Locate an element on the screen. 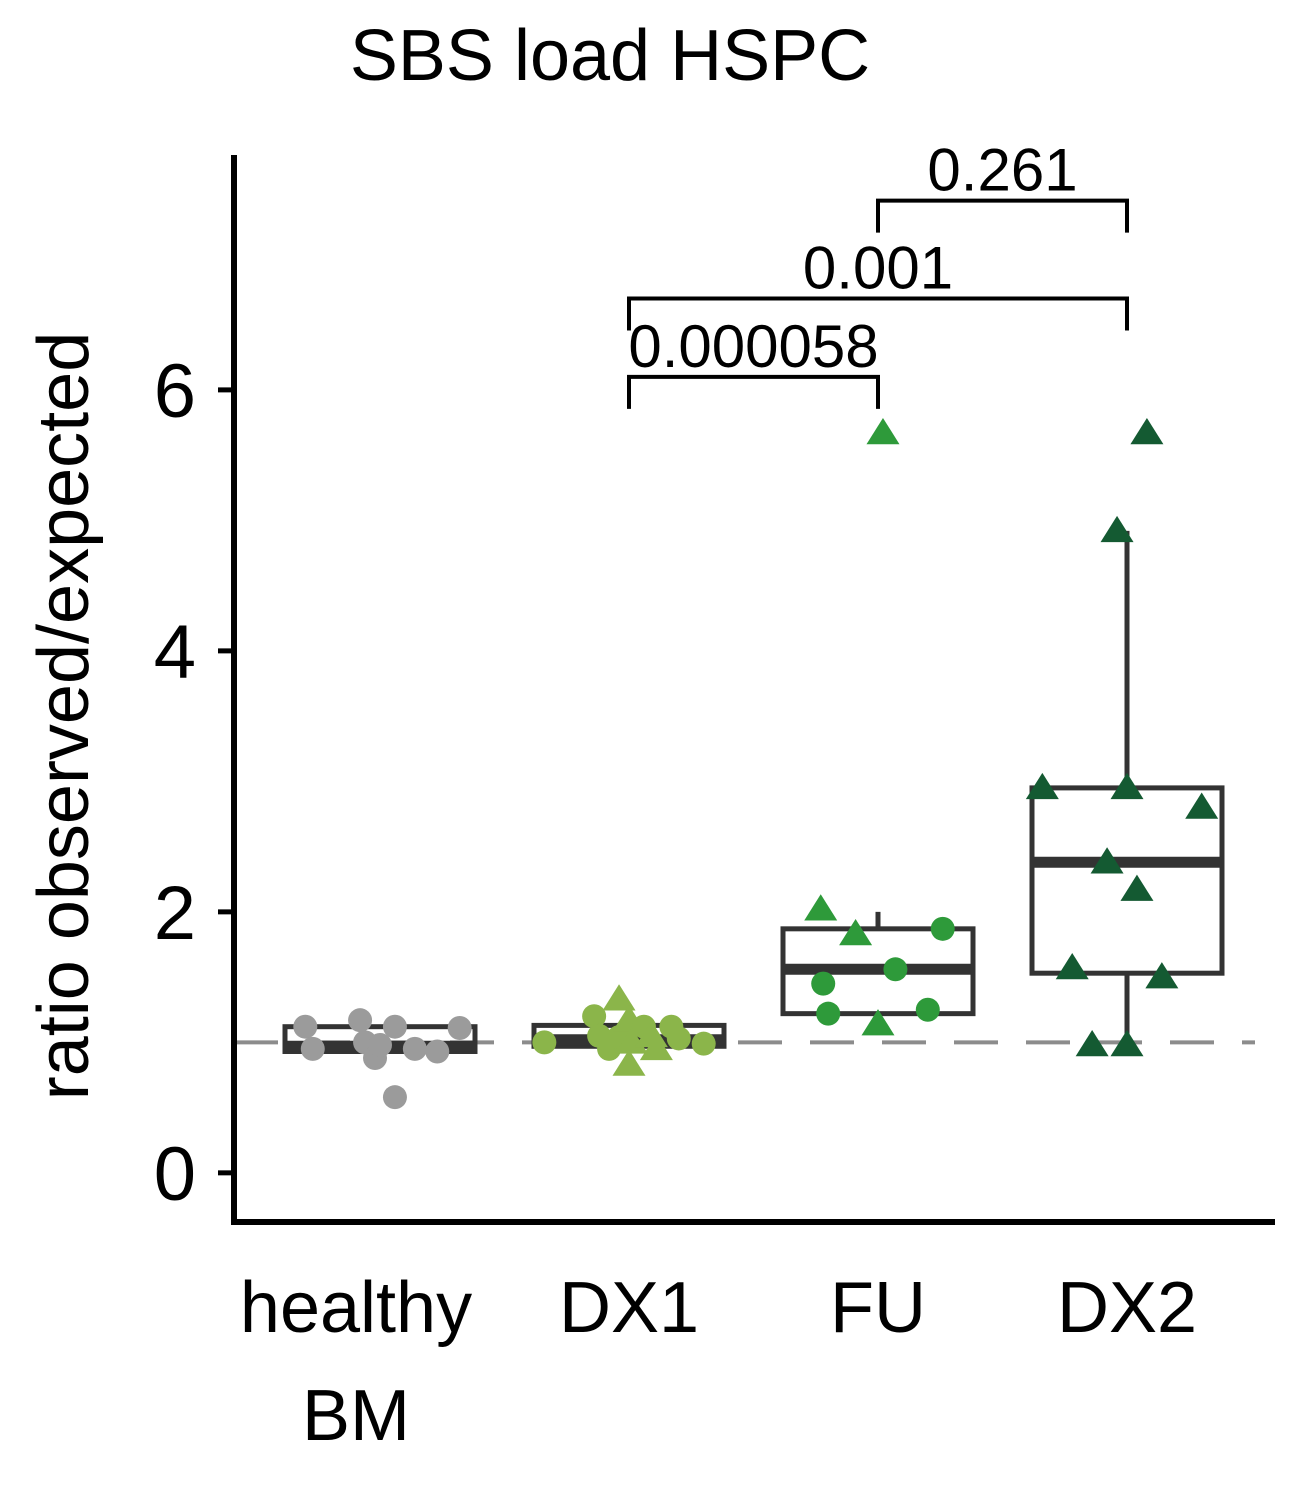  x-tick-label: FU is located at coordinates (878, 1308).